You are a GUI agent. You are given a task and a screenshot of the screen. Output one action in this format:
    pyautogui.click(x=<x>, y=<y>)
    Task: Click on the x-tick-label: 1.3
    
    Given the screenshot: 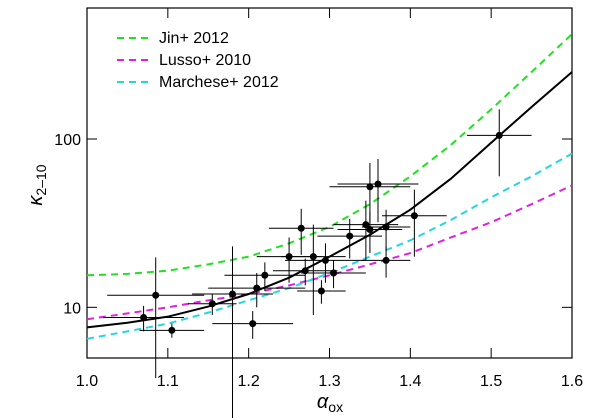 What is the action you would take?
    pyautogui.click(x=329, y=381)
    